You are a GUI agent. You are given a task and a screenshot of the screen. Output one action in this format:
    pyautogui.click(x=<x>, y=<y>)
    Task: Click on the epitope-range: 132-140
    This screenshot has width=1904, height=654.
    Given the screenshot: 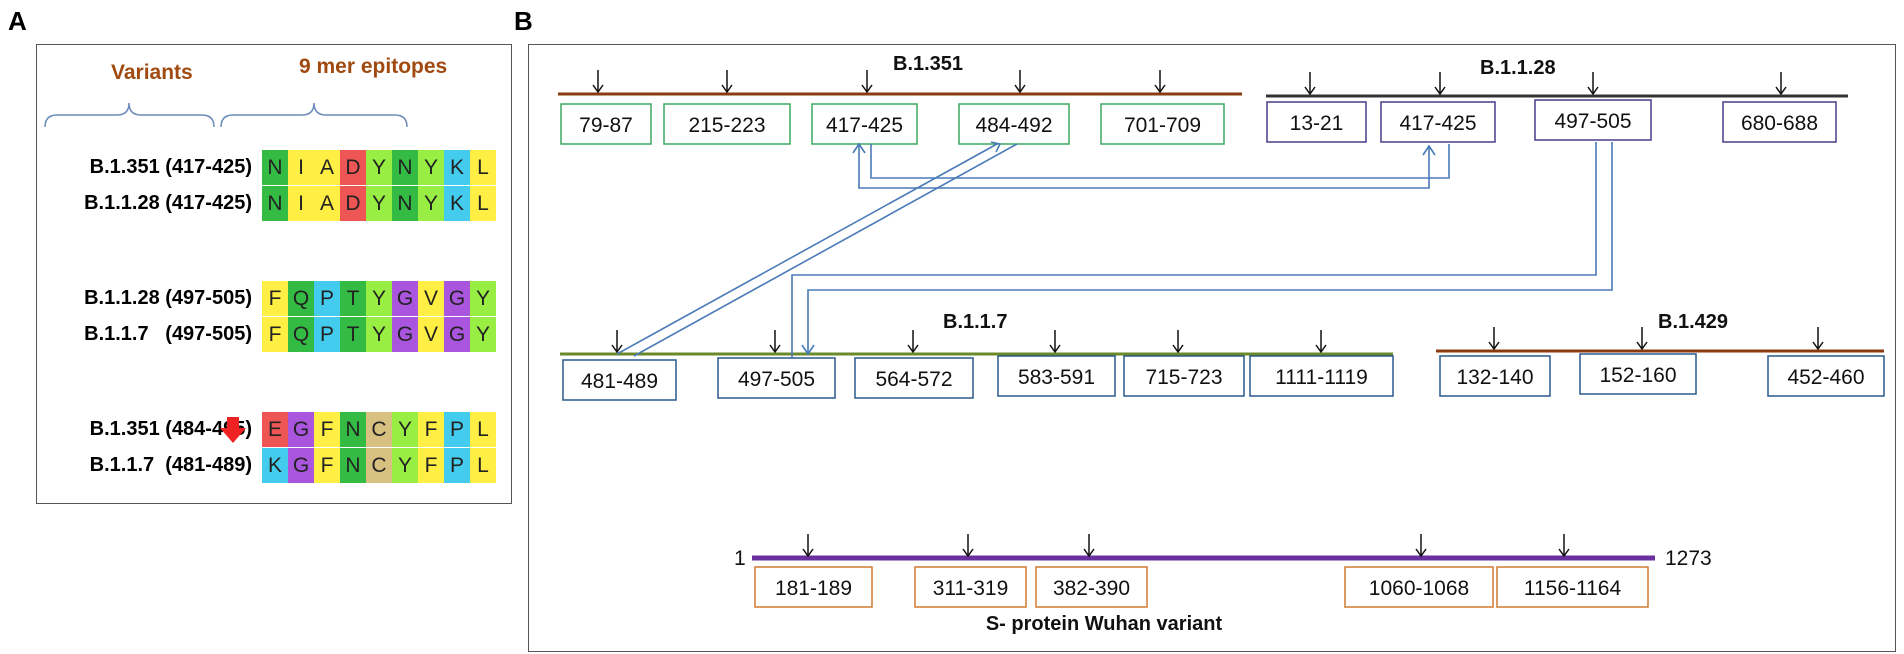 What is the action you would take?
    pyautogui.click(x=1494, y=377)
    